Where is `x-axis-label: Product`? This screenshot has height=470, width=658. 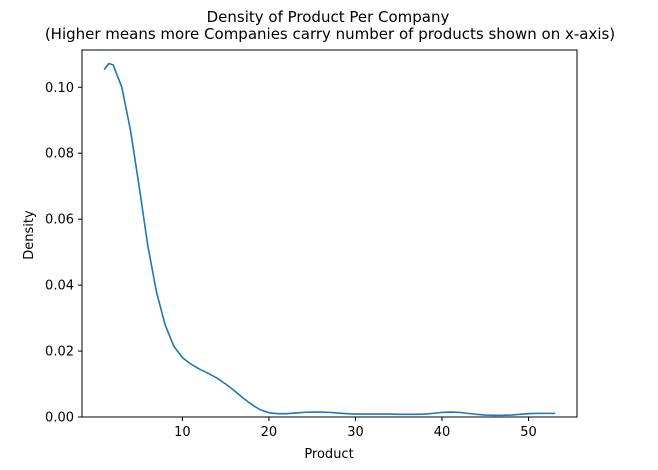
x-axis-label: Product is located at coordinates (328, 454).